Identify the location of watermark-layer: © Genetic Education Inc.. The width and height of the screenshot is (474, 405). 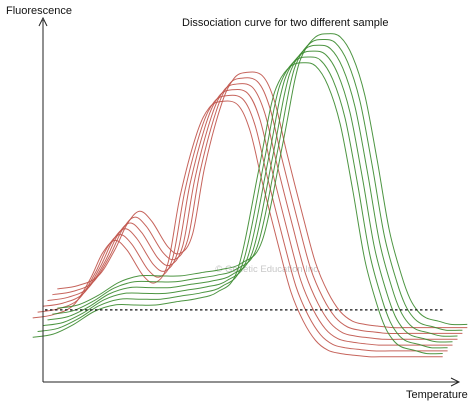
(267, 269).